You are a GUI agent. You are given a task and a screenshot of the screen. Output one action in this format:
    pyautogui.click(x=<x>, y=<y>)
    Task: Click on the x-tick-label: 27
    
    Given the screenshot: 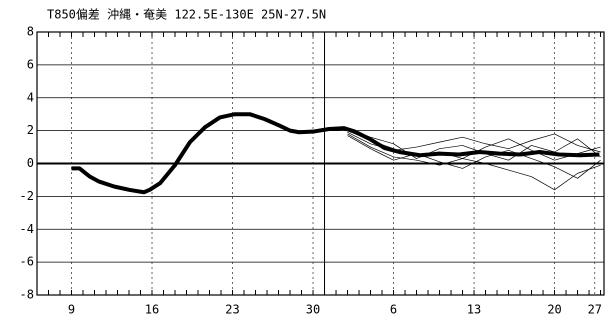 What is the action you would take?
    pyautogui.click(x=595, y=310)
    